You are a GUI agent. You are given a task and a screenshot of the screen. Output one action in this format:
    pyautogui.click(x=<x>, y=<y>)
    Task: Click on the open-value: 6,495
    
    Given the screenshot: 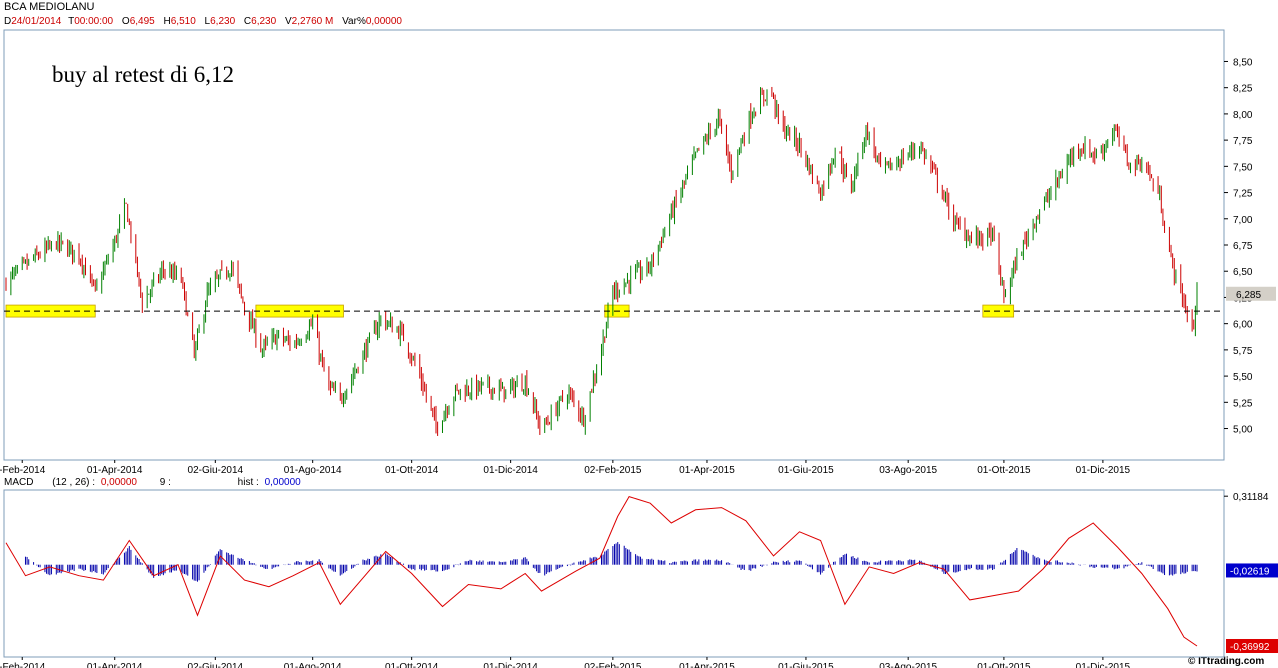 What is the action you would take?
    pyautogui.click(x=142, y=21)
    